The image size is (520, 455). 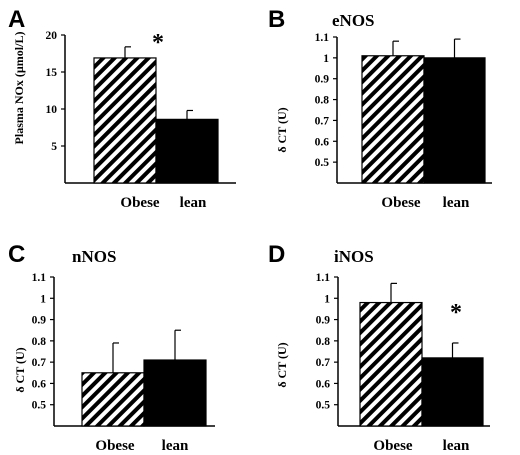 I want to click on panel-title: nNOS, so click(x=94, y=256).